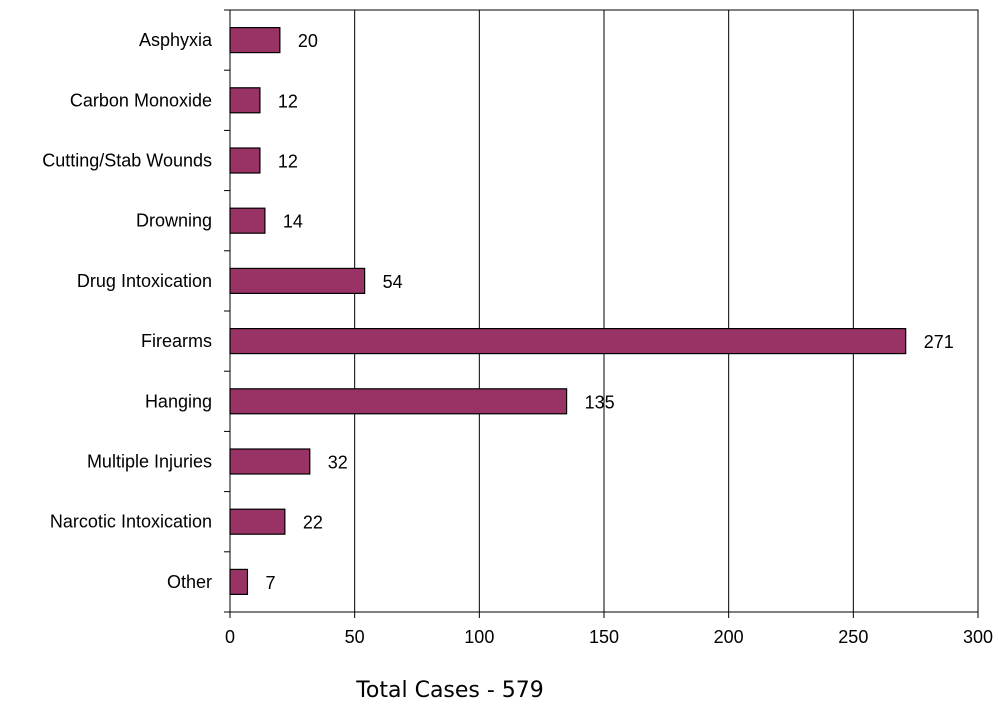 Image resolution: width=998 pixels, height=705 pixels. I want to click on data-label: 271, so click(939, 342).